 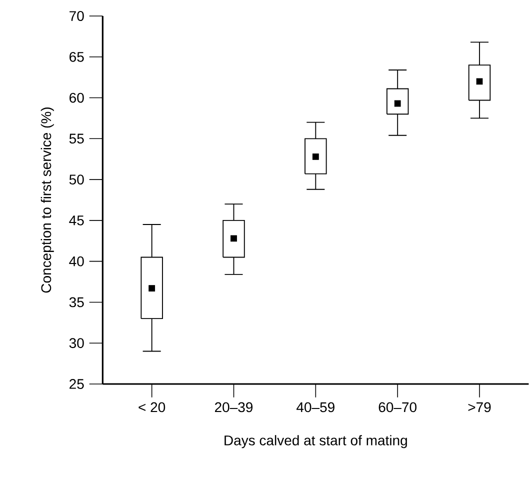 What do you see at coordinates (77, 384) in the screenshot?
I see `y-tick-label: 25` at bounding box center [77, 384].